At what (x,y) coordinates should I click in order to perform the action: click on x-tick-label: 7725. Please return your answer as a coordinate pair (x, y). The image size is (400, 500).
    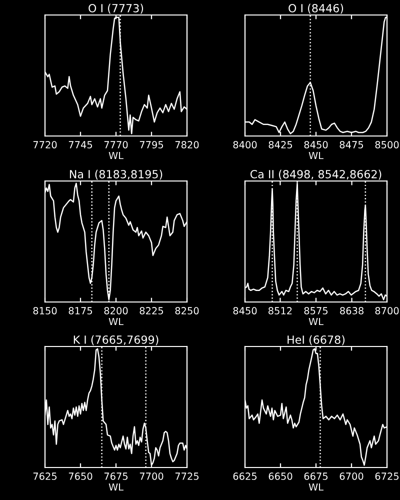
    Looking at the image, I should click on (187, 476).